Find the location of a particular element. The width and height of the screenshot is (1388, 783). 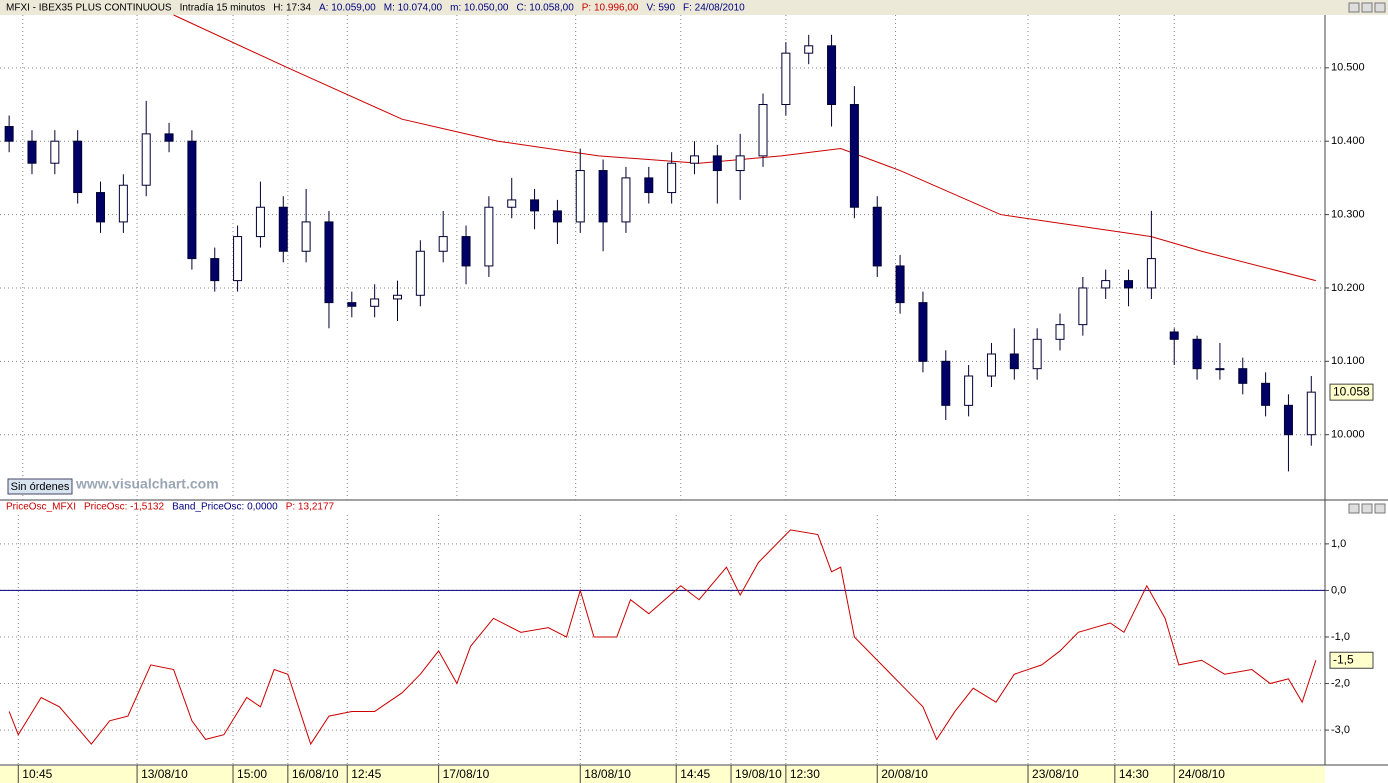

x-tick-label: 20/08/10 is located at coordinates (904, 774).